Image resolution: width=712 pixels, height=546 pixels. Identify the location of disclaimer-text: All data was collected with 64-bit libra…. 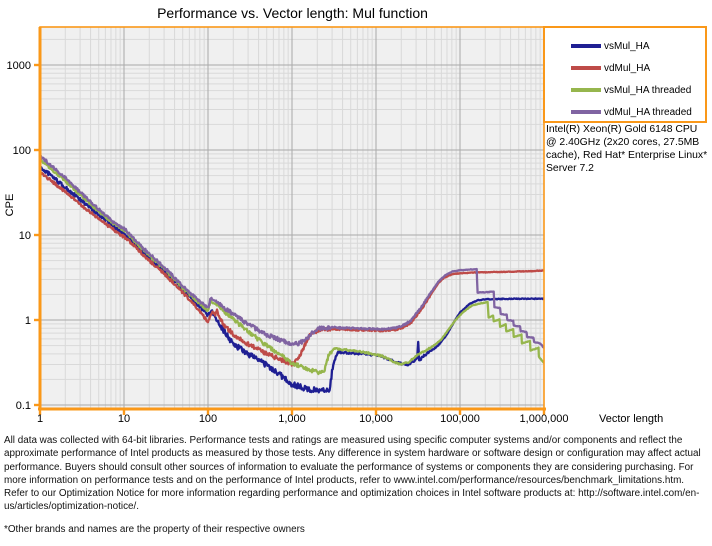
(352, 474).